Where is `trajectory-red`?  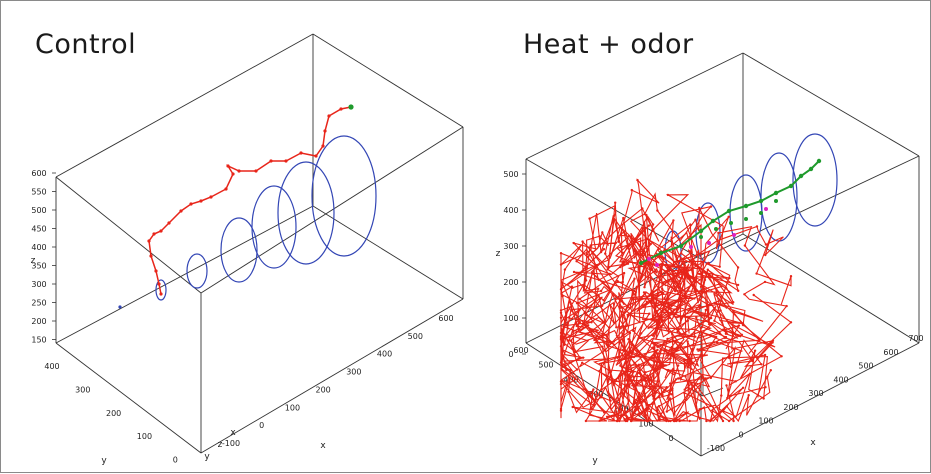
trajectory-red is located at coordinates (635, 350).